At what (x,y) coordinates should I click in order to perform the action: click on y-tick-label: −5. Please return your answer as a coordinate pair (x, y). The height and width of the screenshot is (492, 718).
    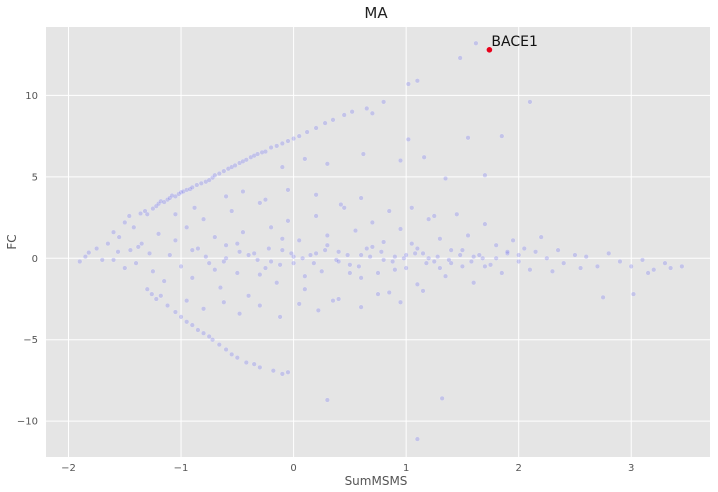
    Looking at the image, I should click on (30, 340).